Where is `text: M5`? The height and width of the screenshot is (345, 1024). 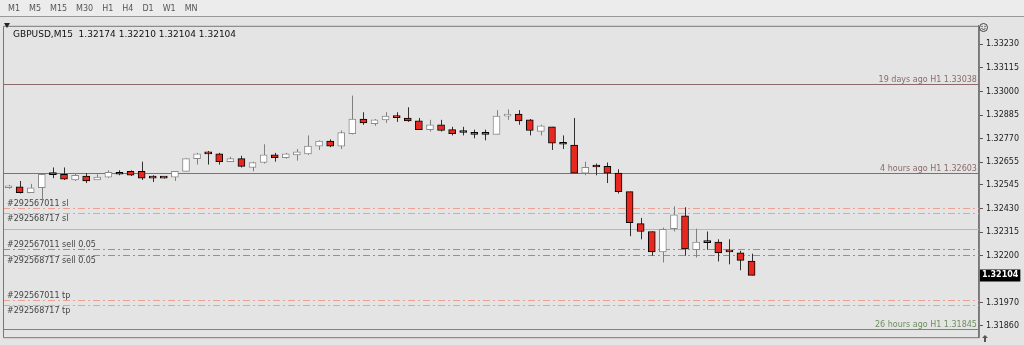
text: M5 is located at coordinates (35, 8).